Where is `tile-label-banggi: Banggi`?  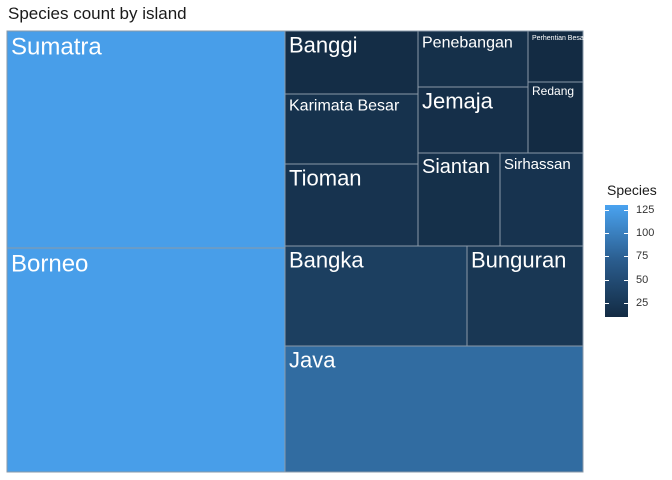 tile-label-banggi: Banggi is located at coordinates (323, 45).